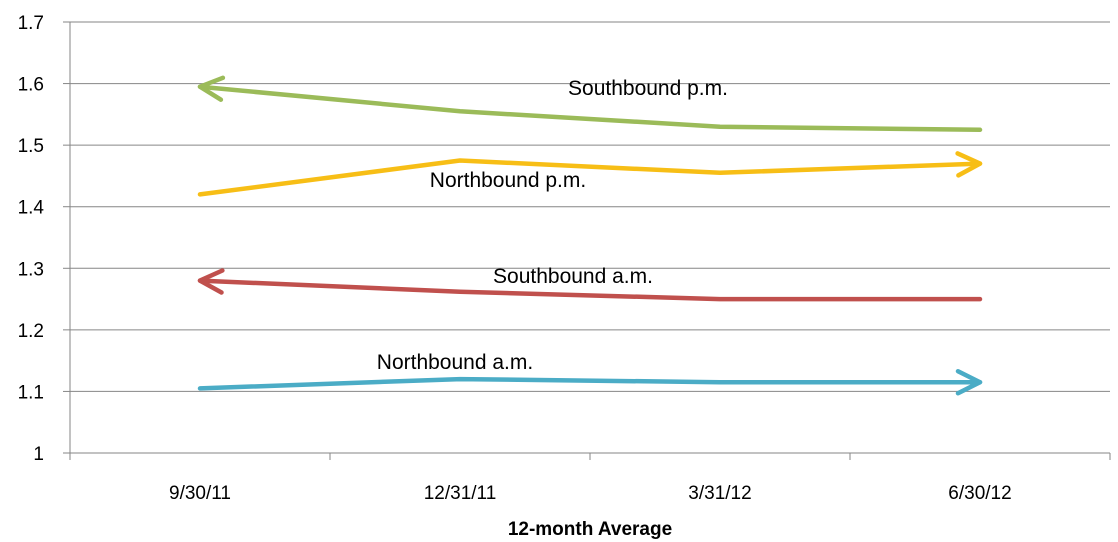 The width and height of the screenshot is (1118, 542). I want to click on y-tick-label-3: 1.3, so click(31, 269).